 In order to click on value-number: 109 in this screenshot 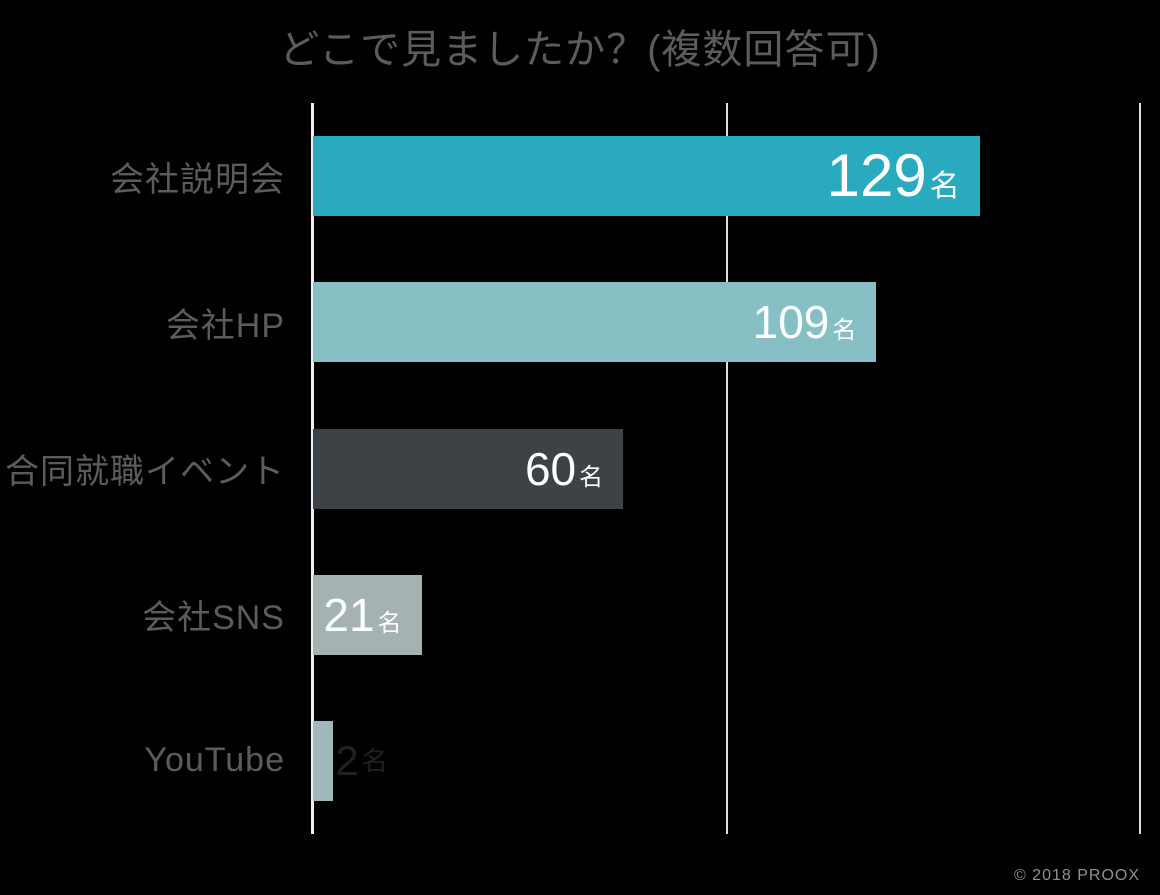, I will do `click(791, 322)`.